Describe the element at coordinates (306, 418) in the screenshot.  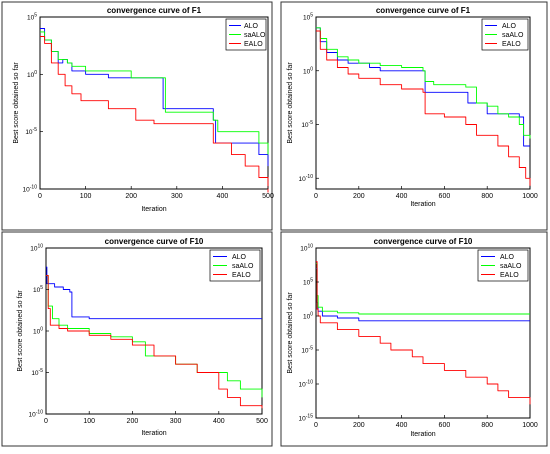
I see `y-tick-label: 10⁻¹⁵` at that location.